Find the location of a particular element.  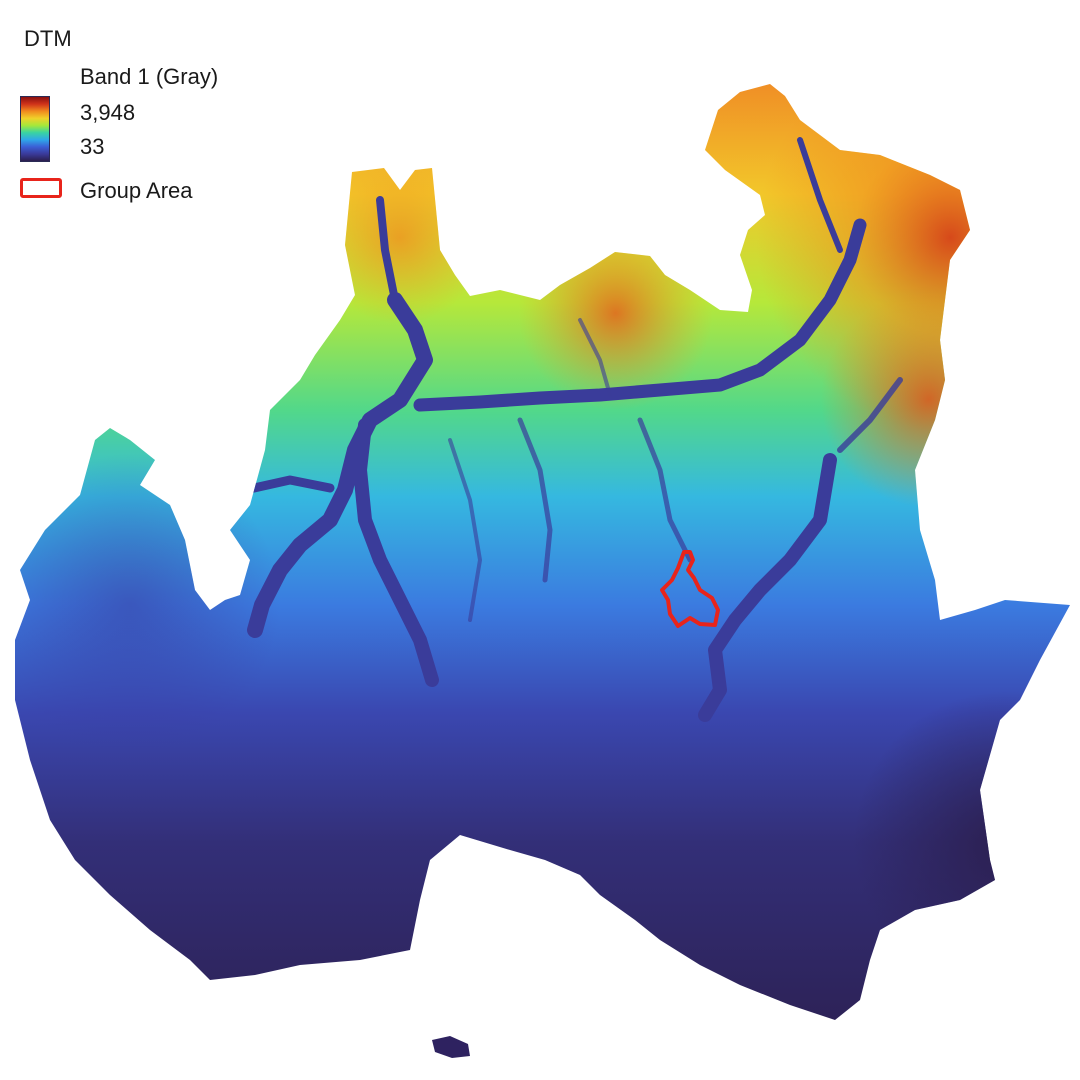

lake-como-west-arm is located at coordinates (340, 465).